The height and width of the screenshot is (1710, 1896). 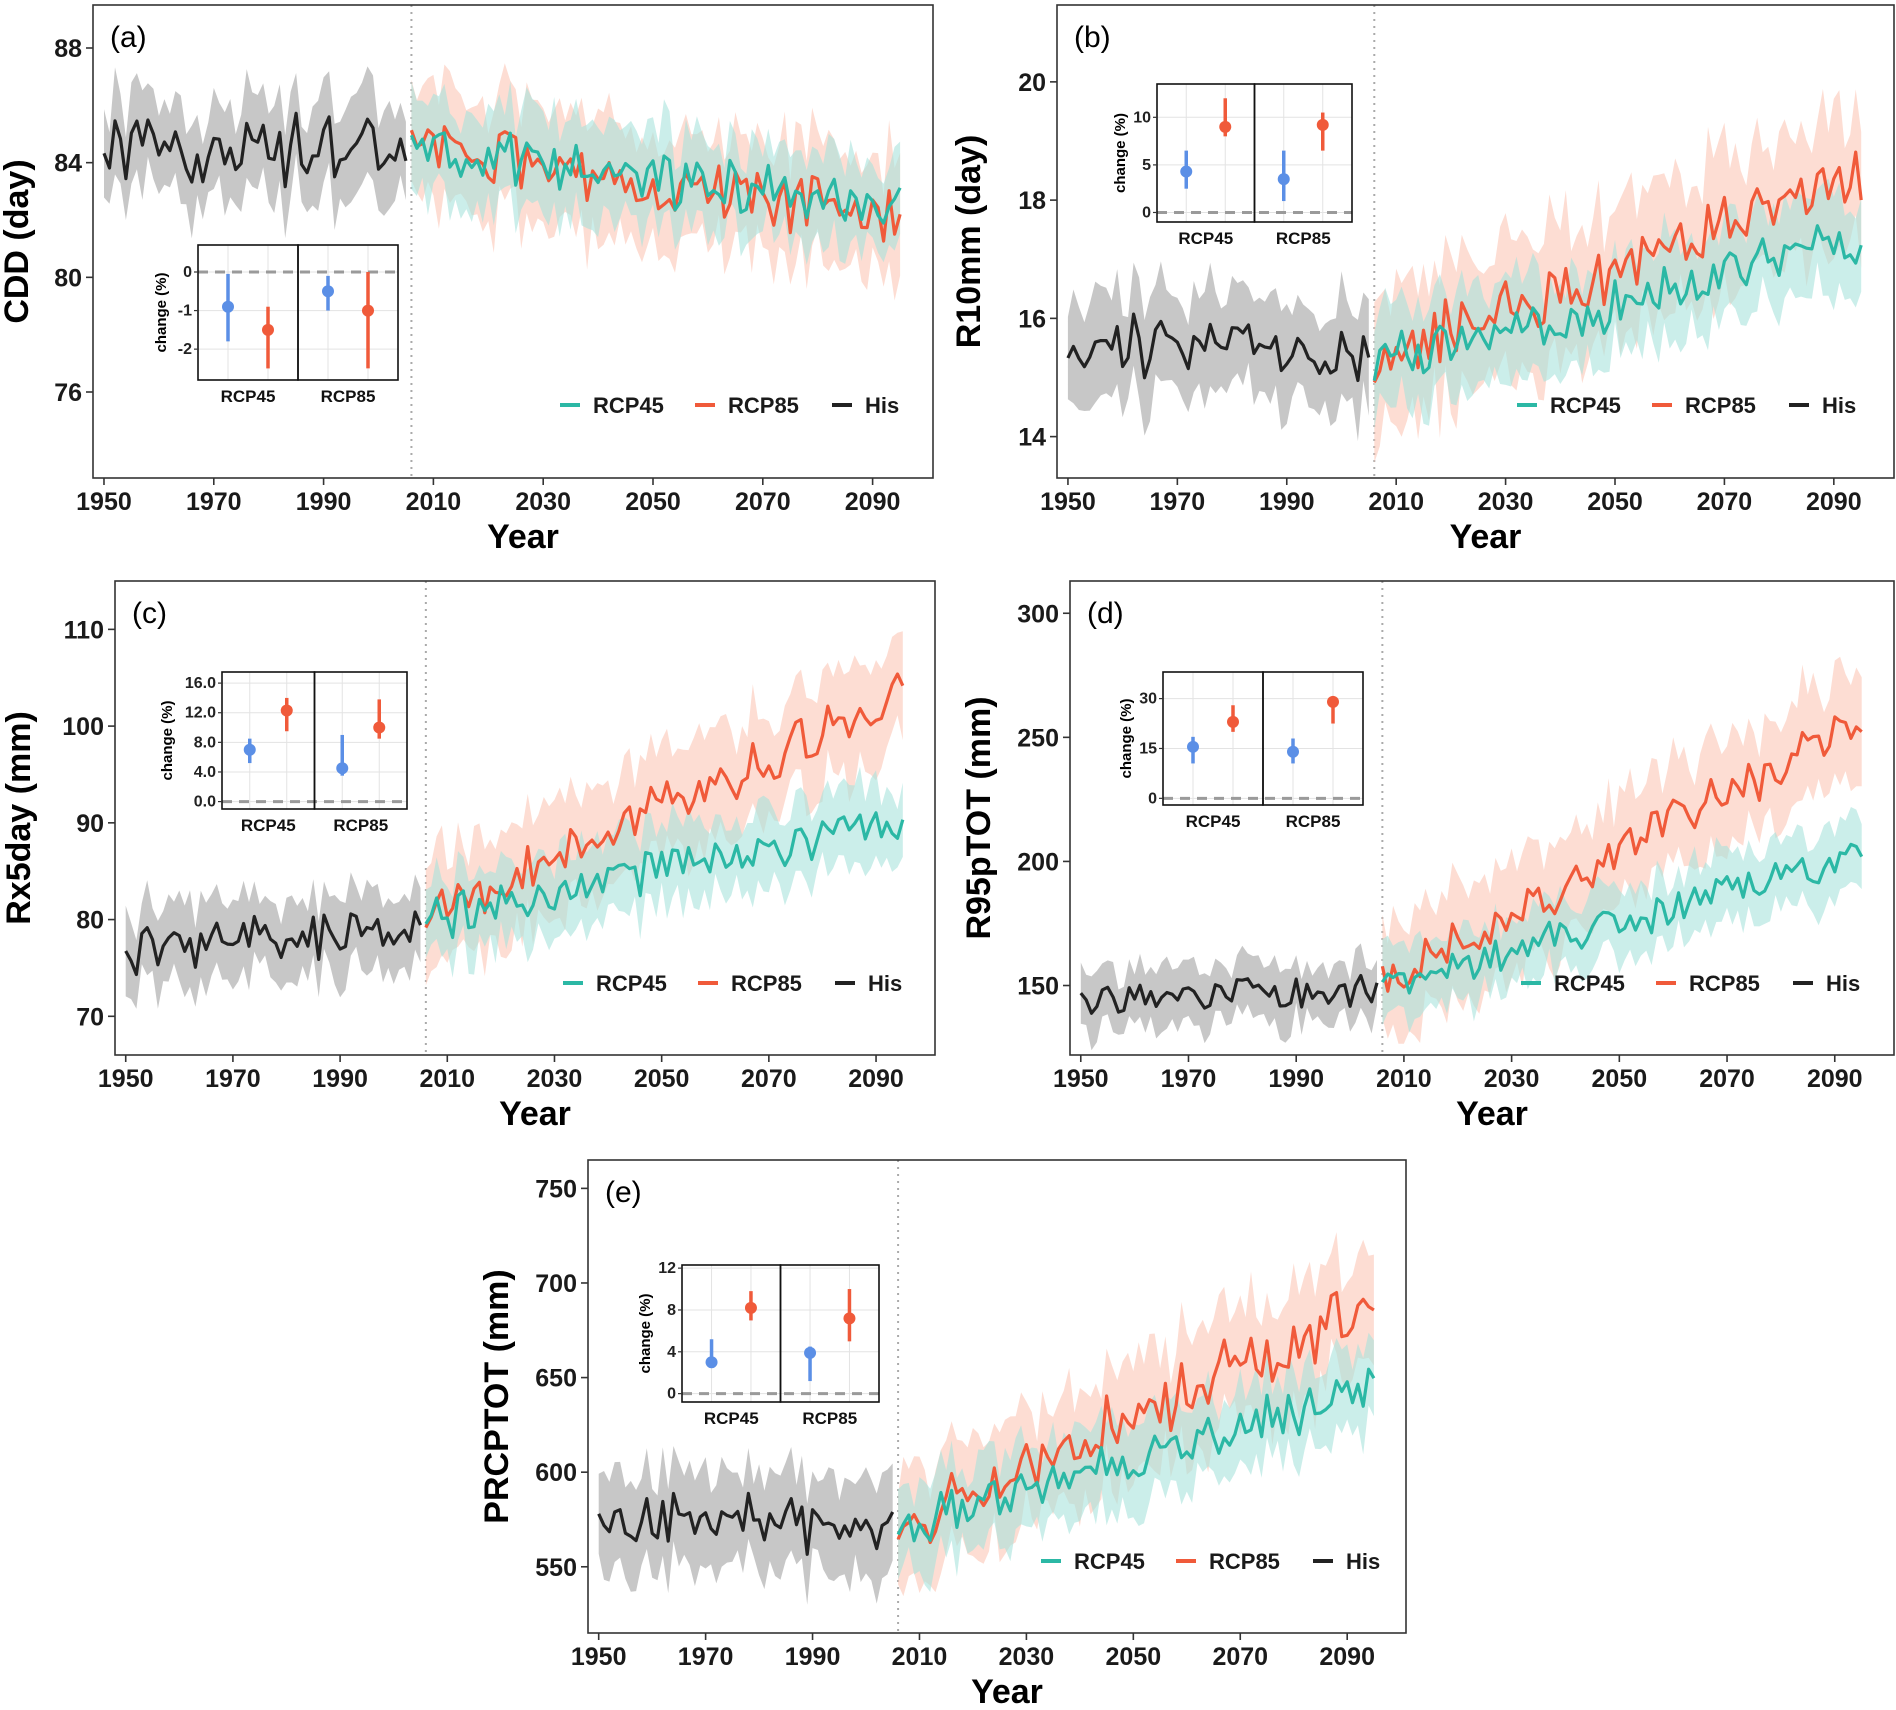 What do you see at coordinates (758, 1344) in the screenshot?
I see `inset-chart: 0 4 8 12 RCP45 RCP85 change (%)` at bounding box center [758, 1344].